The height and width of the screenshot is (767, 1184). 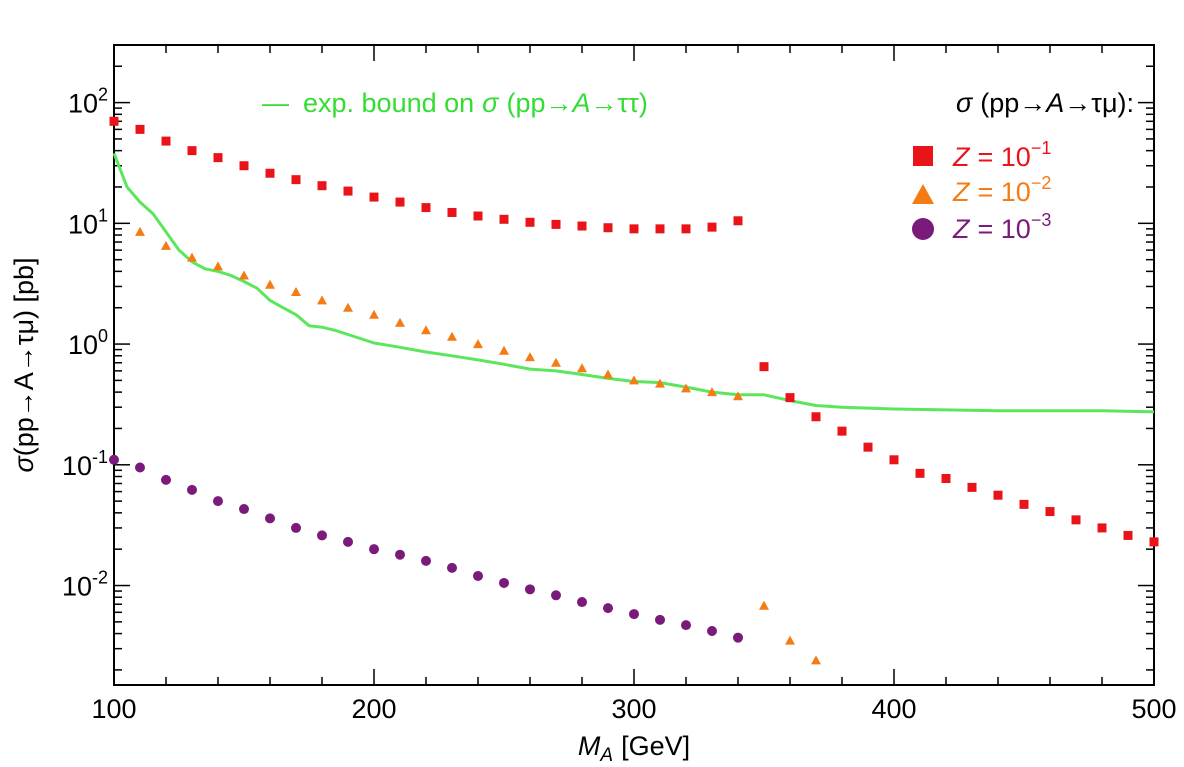 I want to click on y-axis-sigma: σ, so click(x=24, y=464).